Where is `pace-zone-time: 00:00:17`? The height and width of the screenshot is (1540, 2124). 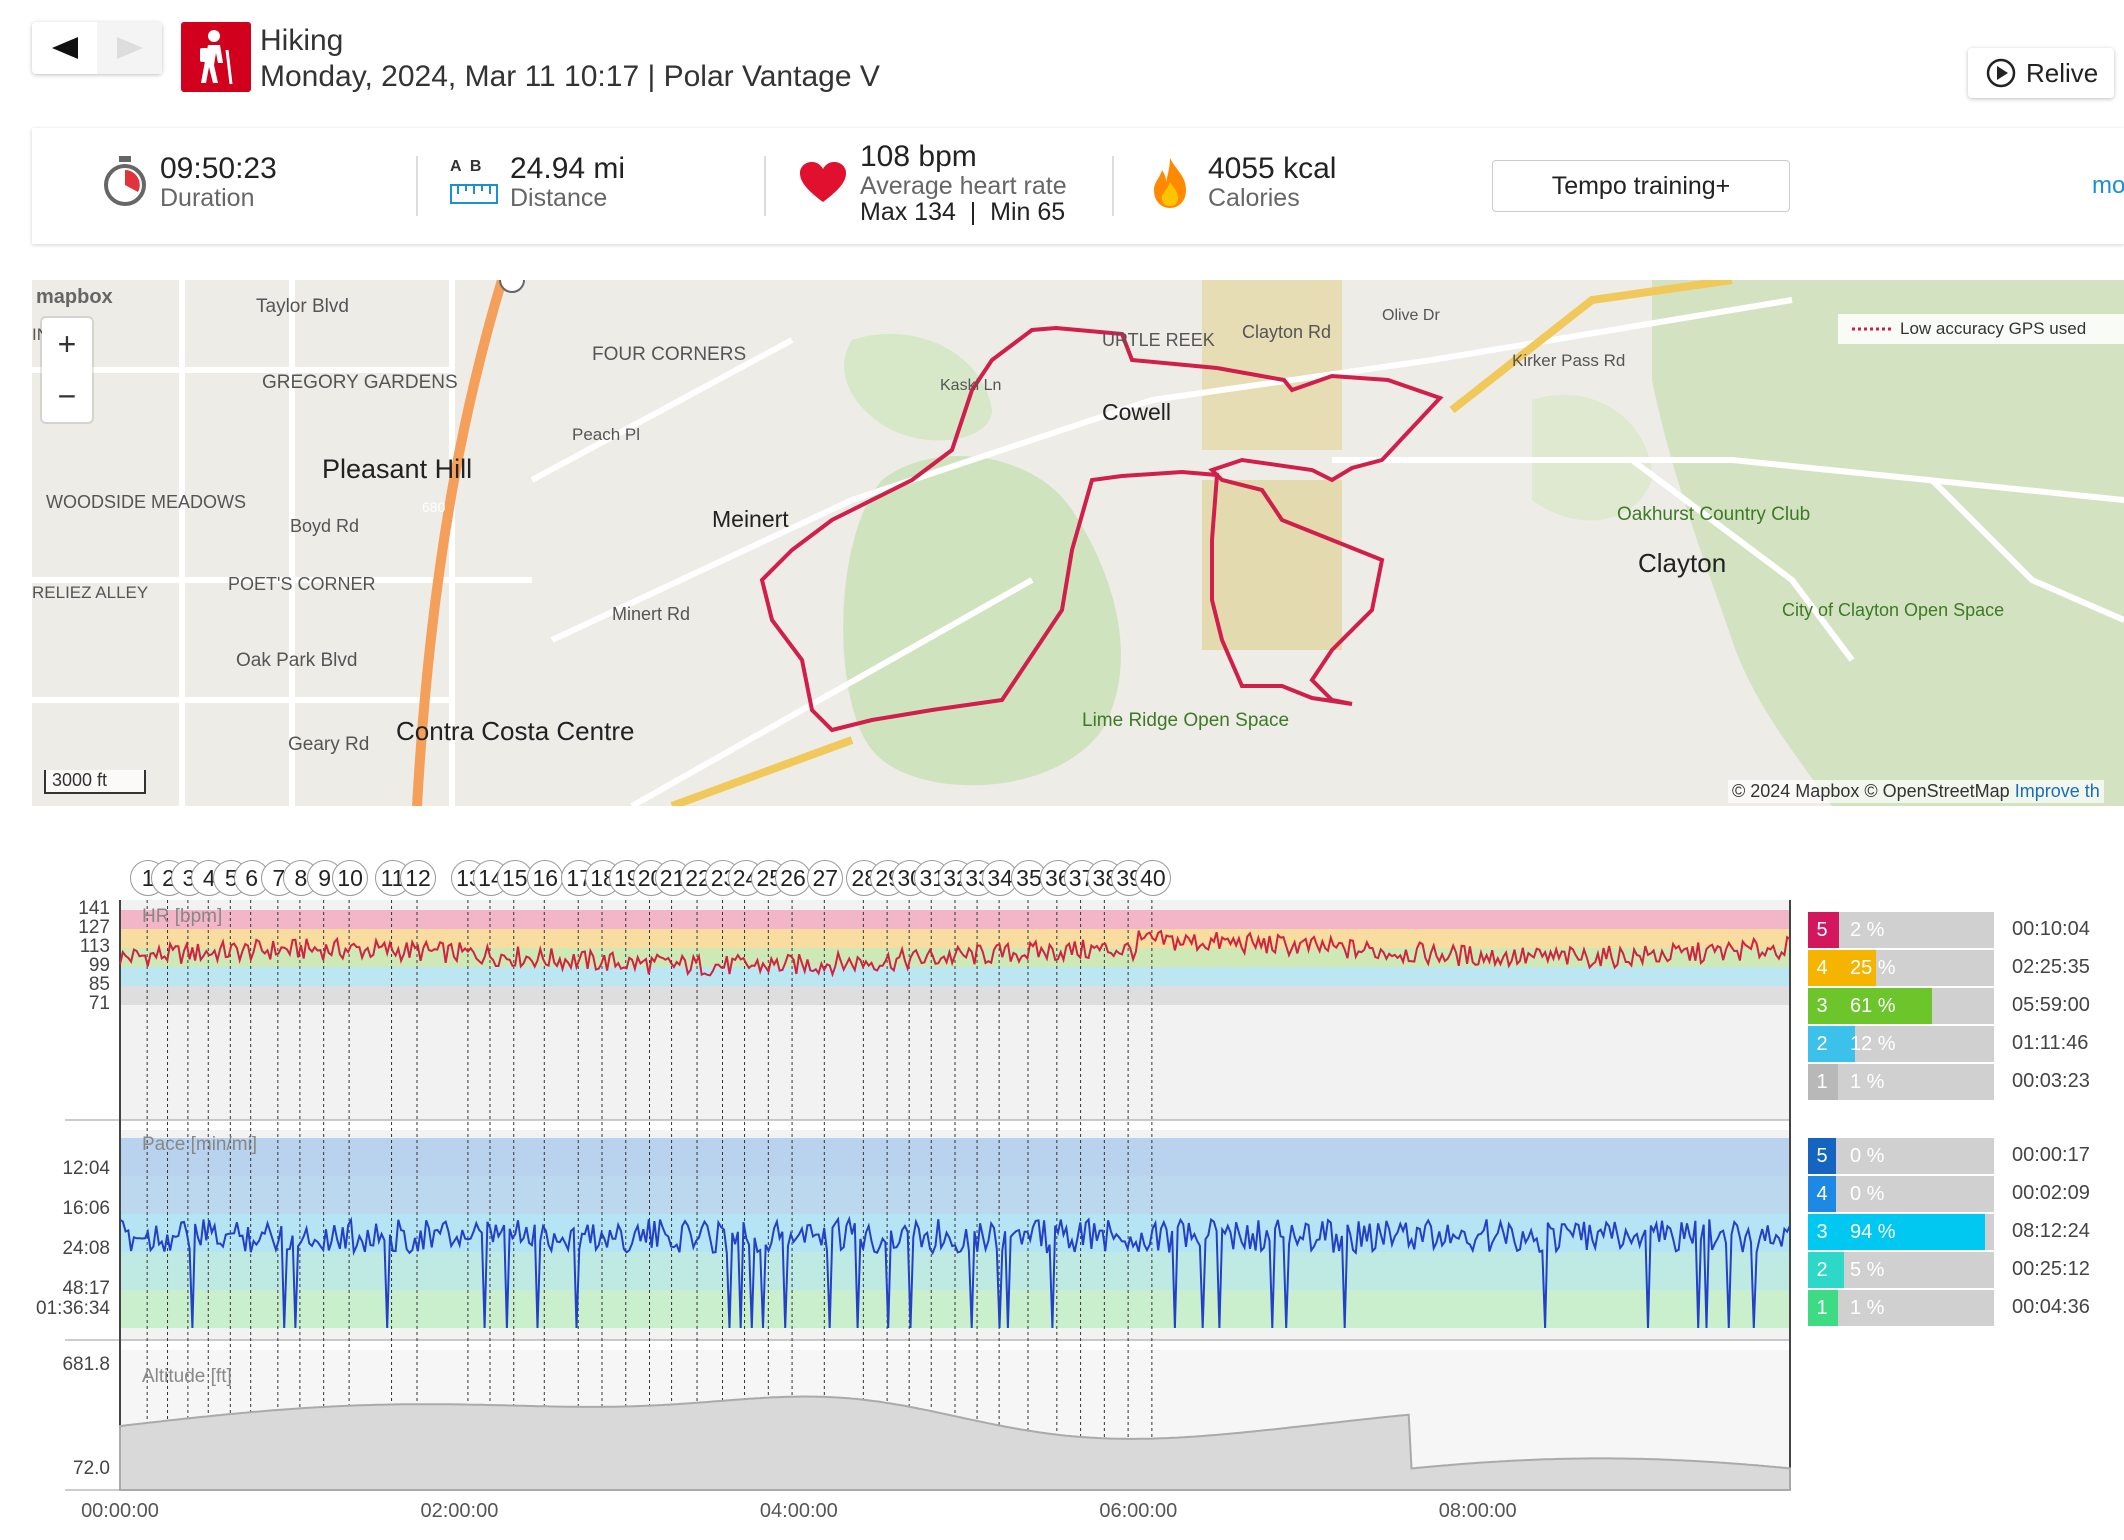 pace-zone-time: 00:00:17 is located at coordinates (2051, 1155).